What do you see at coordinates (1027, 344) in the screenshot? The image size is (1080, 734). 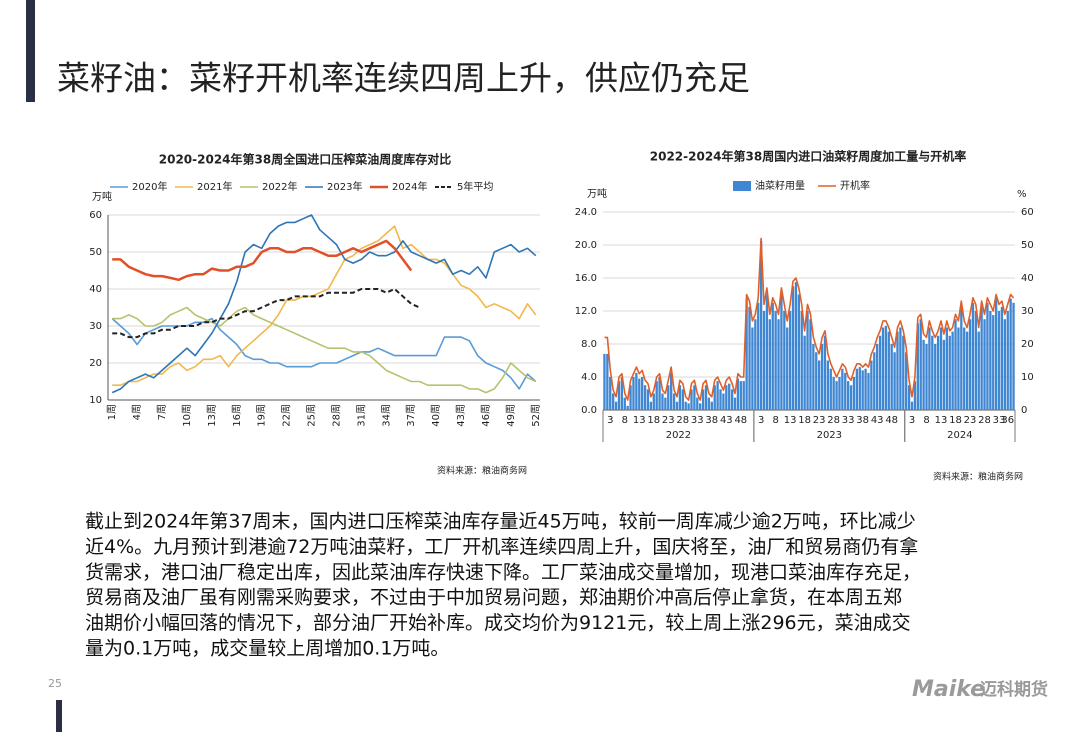 I see `y2-tick-label: 20` at bounding box center [1027, 344].